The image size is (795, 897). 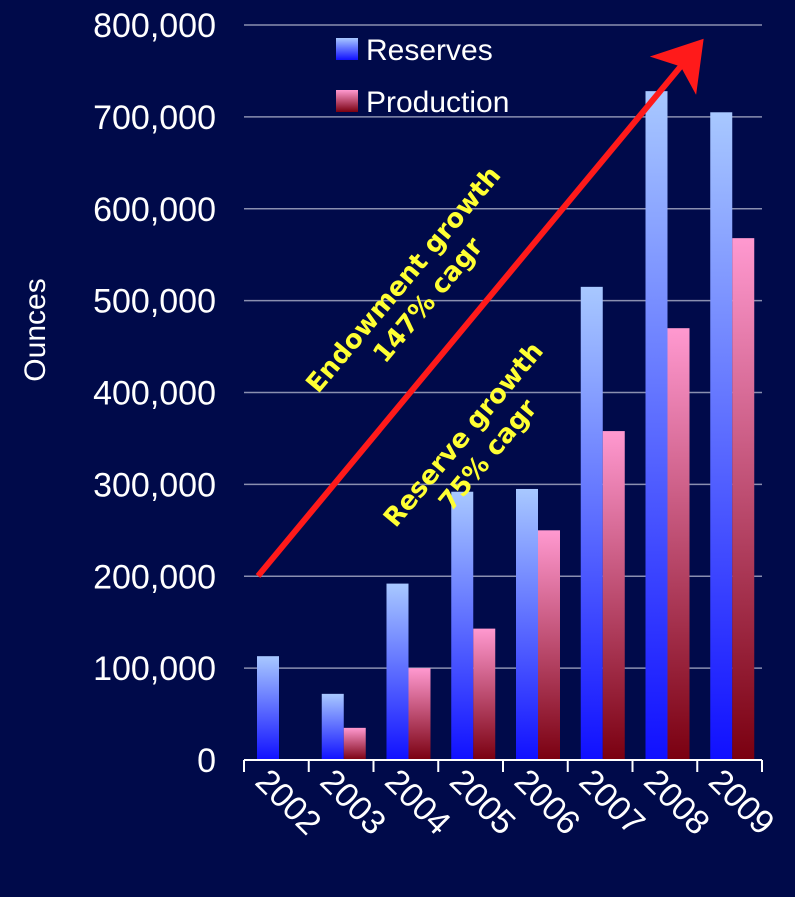 What do you see at coordinates (437, 102) in the screenshot?
I see `legend-label-production: Production` at bounding box center [437, 102].